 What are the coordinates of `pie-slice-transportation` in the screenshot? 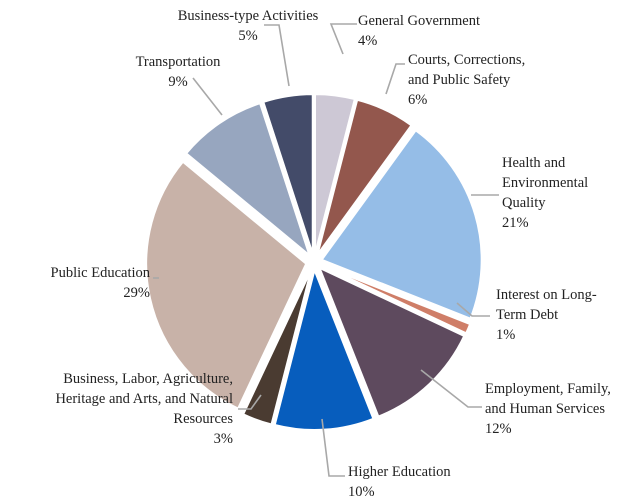 It's located at (248, 180).